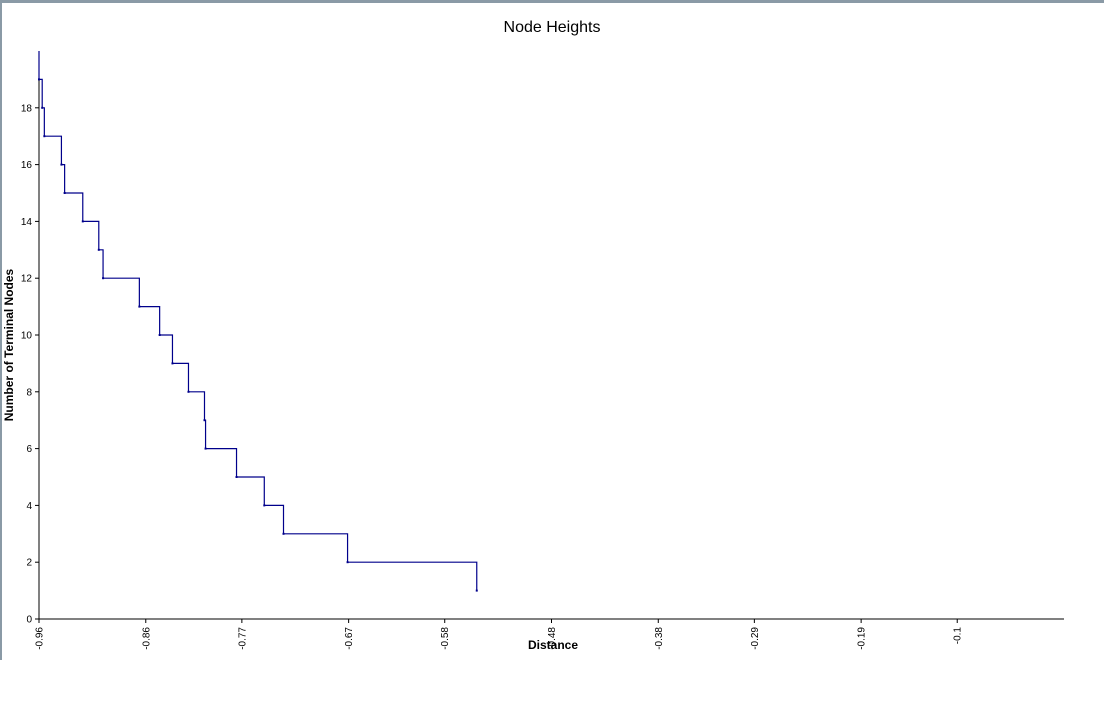 Image resolution: width=1104 pixels, height=704 pixels. What do you see at coordinates (29, 620) in the screenshot?
I see `y-tick-label: 0` at bounding box center [29, 620].